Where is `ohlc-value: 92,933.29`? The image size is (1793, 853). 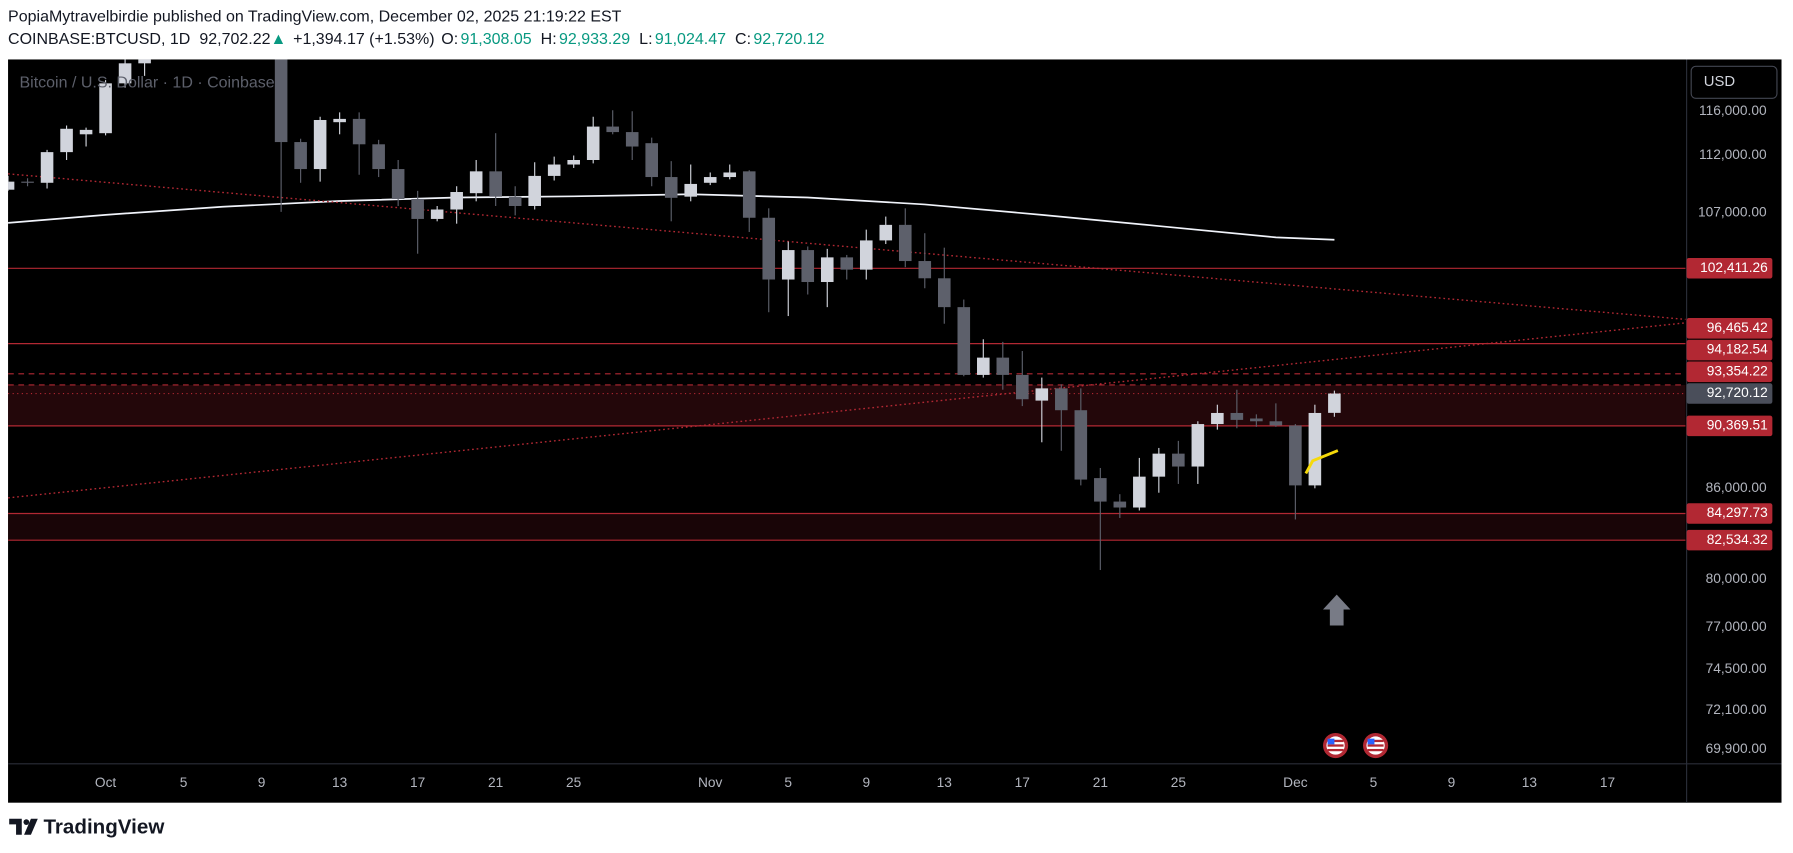 ohlc-value: 92,933.29 is located at coordinates (594, 39).